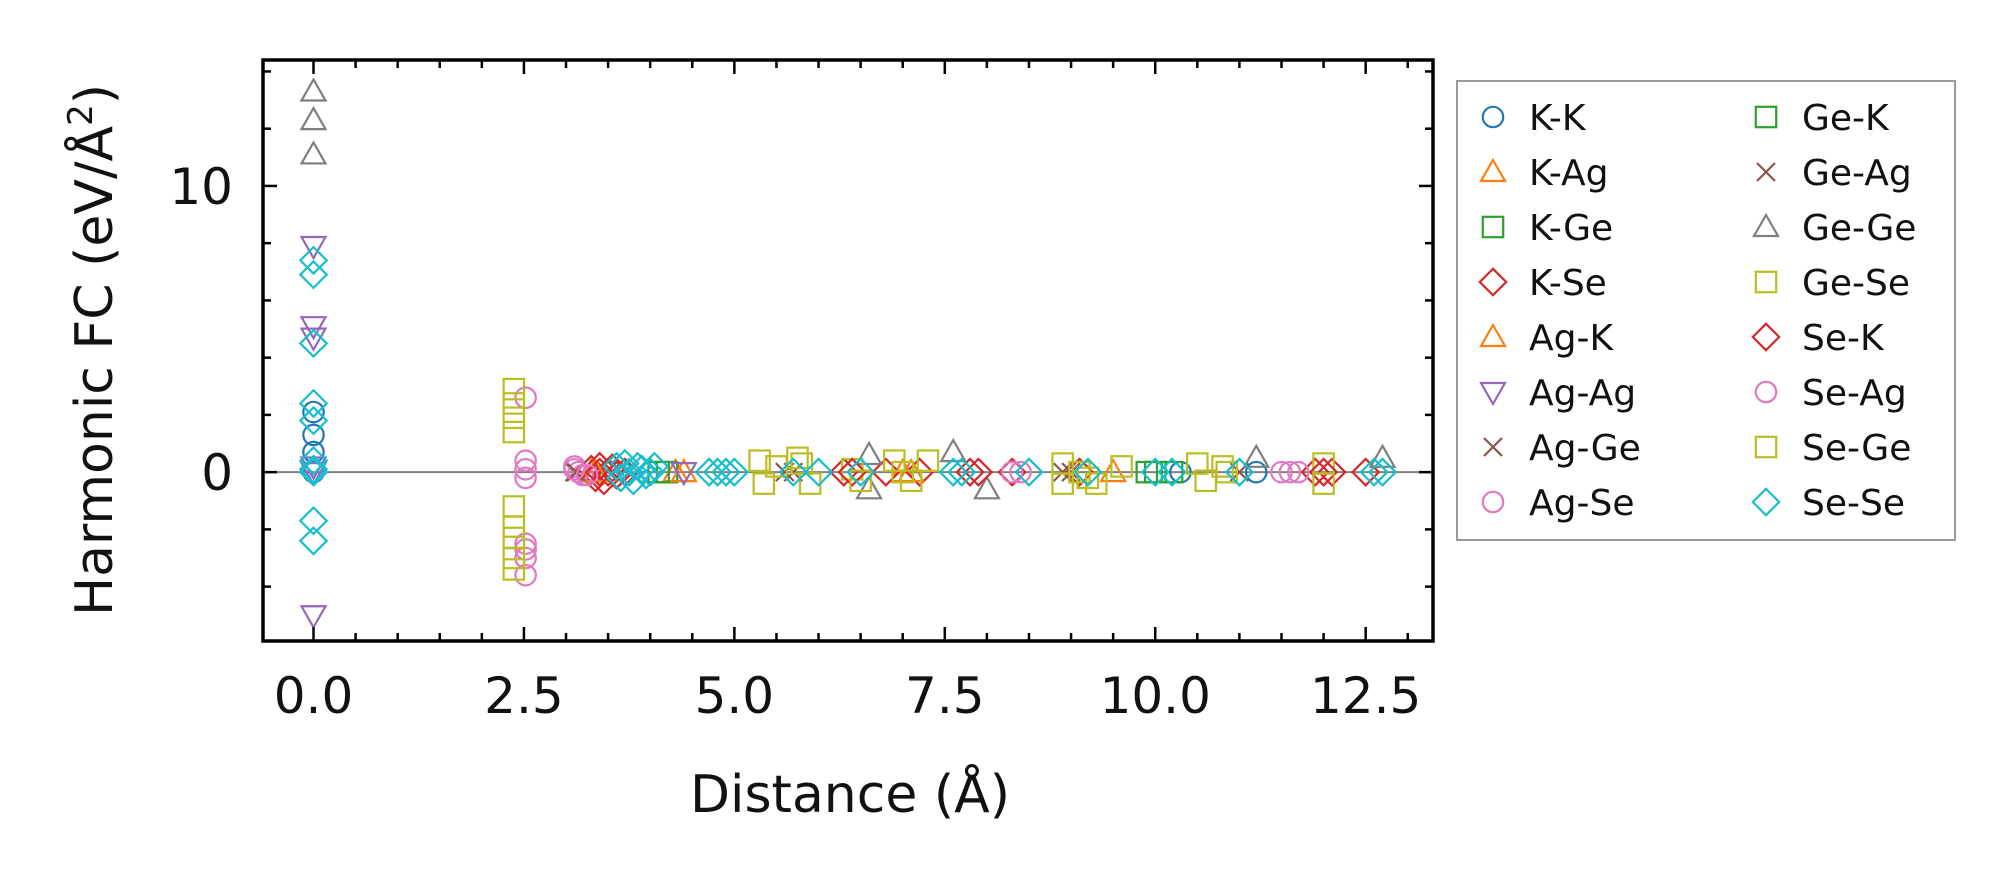 This screenshot has width=2000, height=883. I want to click on legend-item-k-ag: K-Ag, so click(1544, 173).